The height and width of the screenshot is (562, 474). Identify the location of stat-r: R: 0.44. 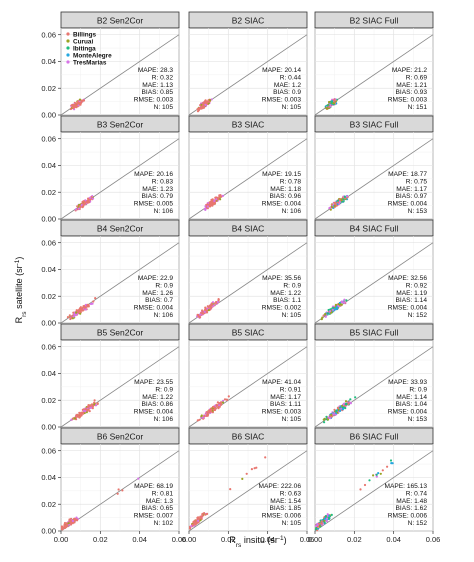
(291, 77).